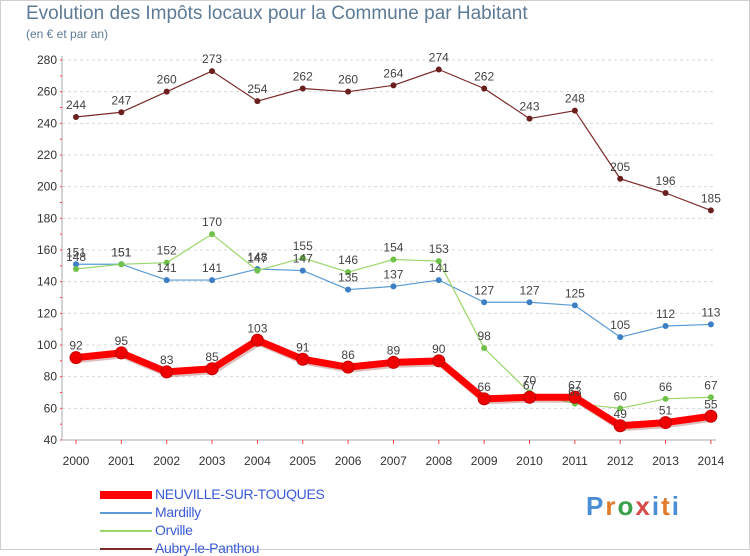 The width and height of the screenshot is (750, 556). What do you see at coordinates (257, 89) in the screenshot?
I see `data-label-aubry-le-panthou: 254` at bounding box center [257, 89].